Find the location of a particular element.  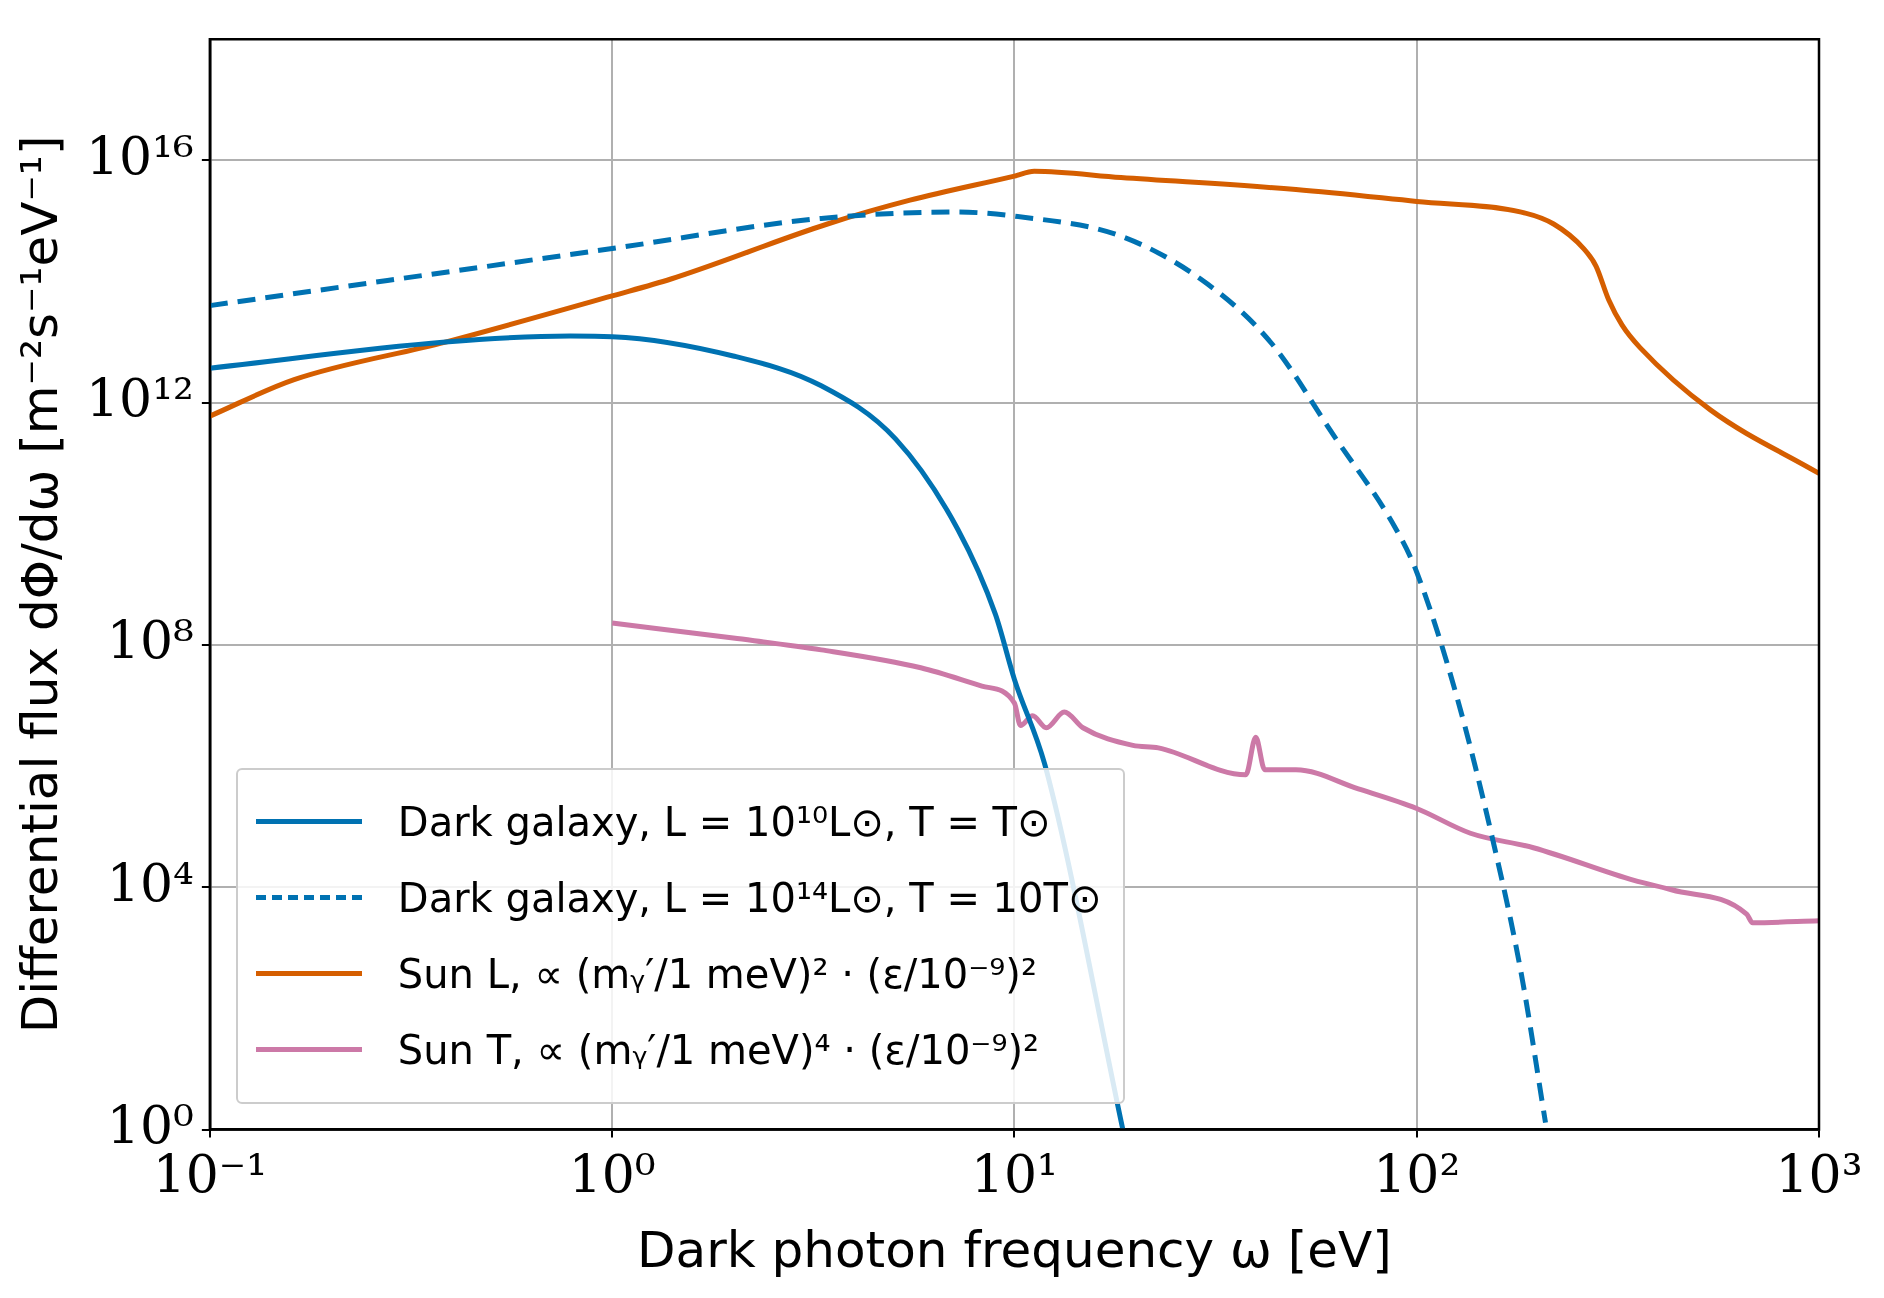

y-tick-label: 10⁴ is located at coordinates (150, 882).